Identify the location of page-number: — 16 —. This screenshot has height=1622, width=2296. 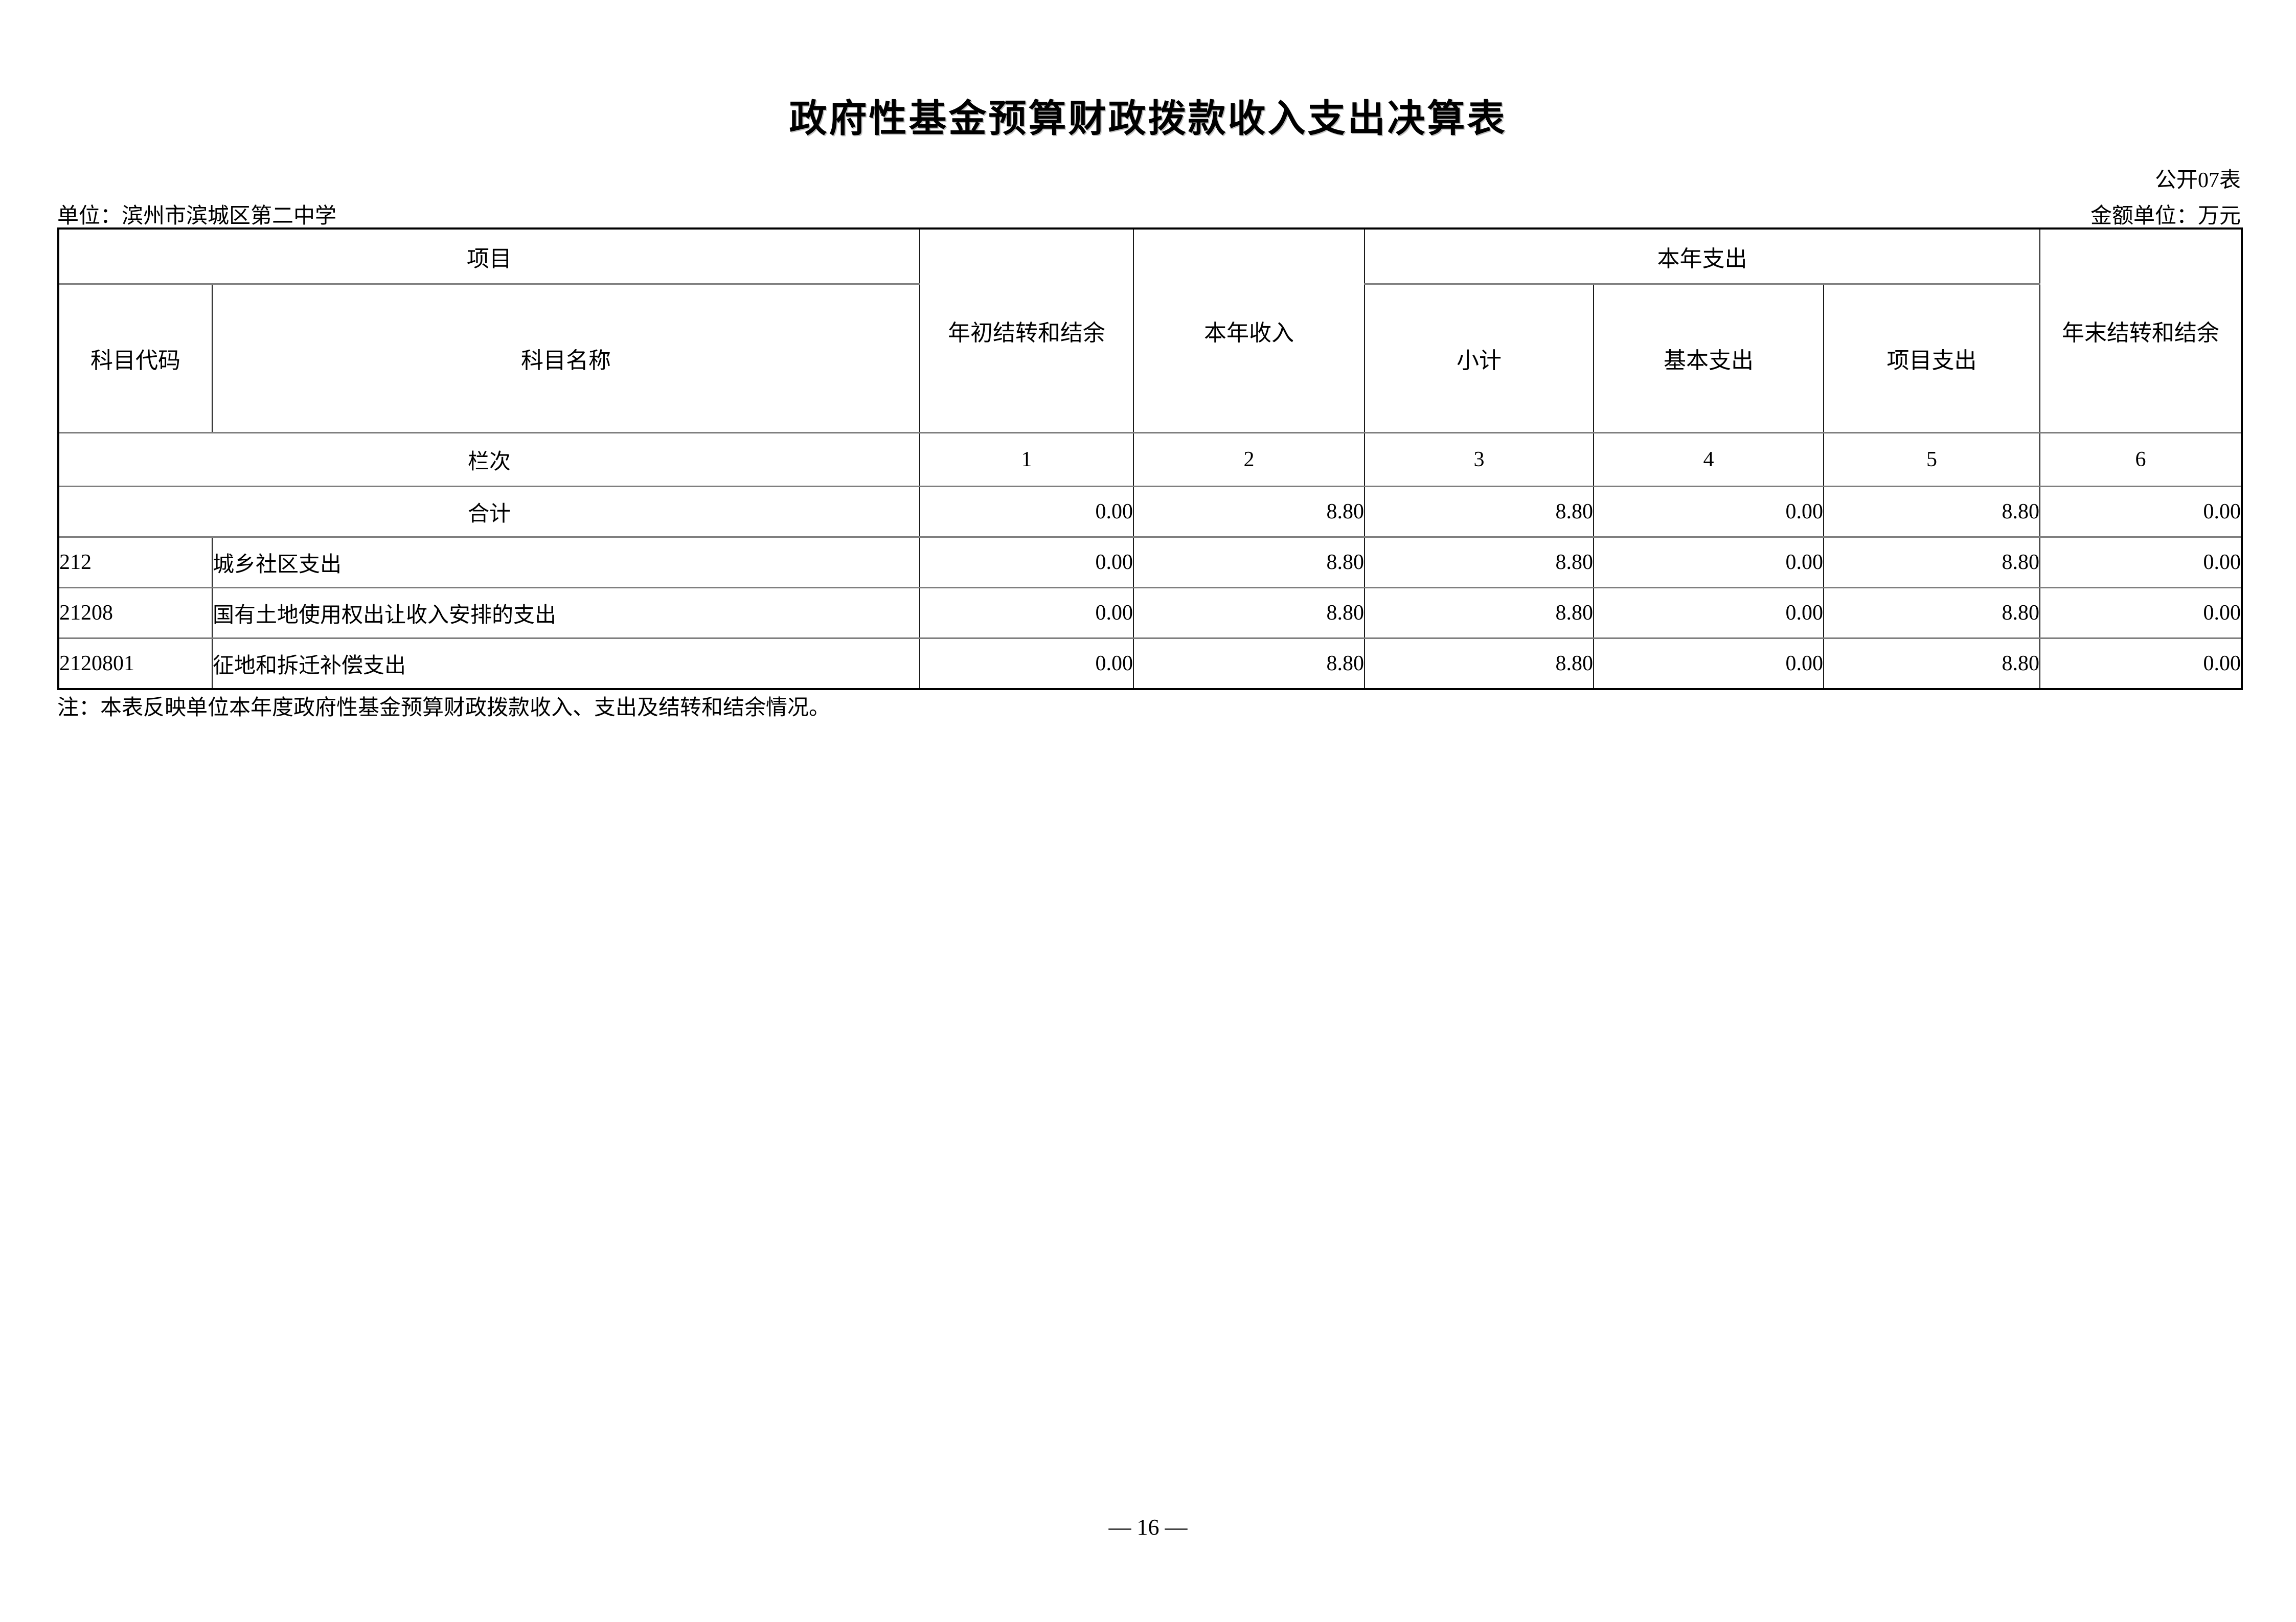
(1148, 1527).